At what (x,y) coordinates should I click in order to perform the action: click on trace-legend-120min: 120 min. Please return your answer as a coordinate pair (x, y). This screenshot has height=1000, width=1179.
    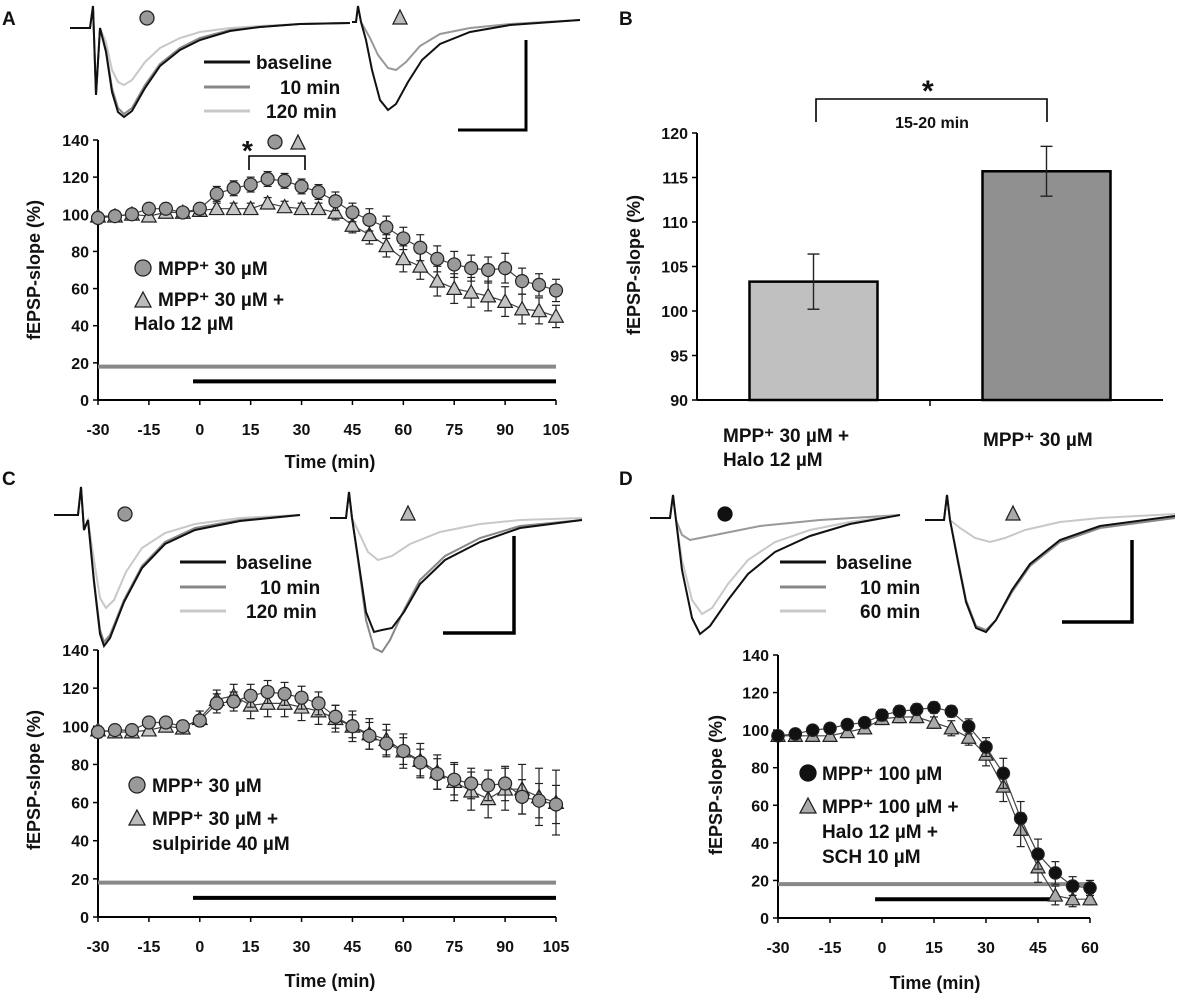
    Looking at the image, I should click on (301, 112).